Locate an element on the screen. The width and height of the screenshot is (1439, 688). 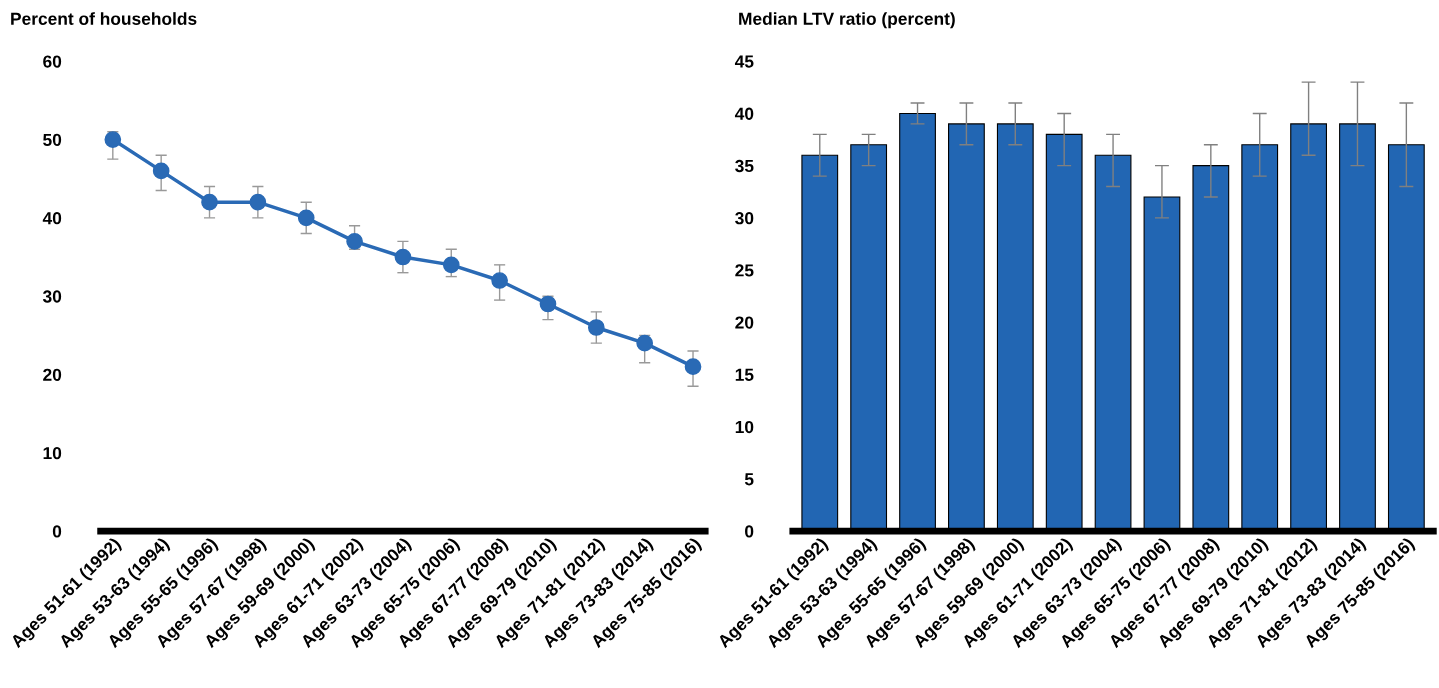
y-tick-label: 45 is located at coordinates (744, 61).